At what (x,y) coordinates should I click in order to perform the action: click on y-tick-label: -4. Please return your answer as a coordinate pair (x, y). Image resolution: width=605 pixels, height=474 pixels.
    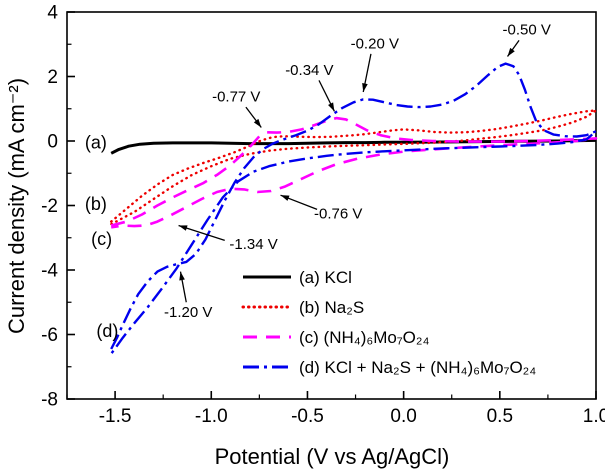
    Looking at the image, I should click on (49, 271).